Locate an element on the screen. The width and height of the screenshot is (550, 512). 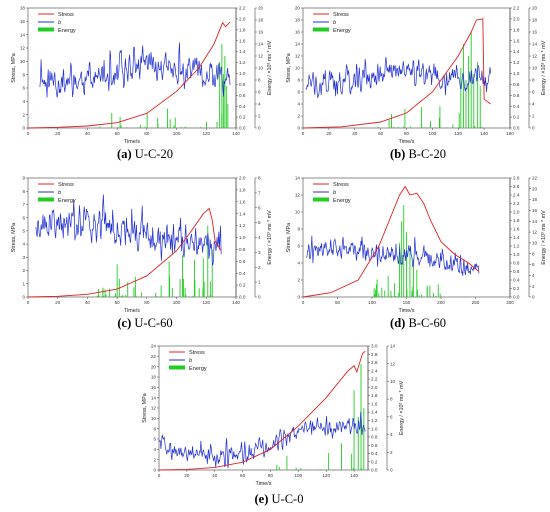
energy-tick-label: 20 is located at coordinates (535, 188).